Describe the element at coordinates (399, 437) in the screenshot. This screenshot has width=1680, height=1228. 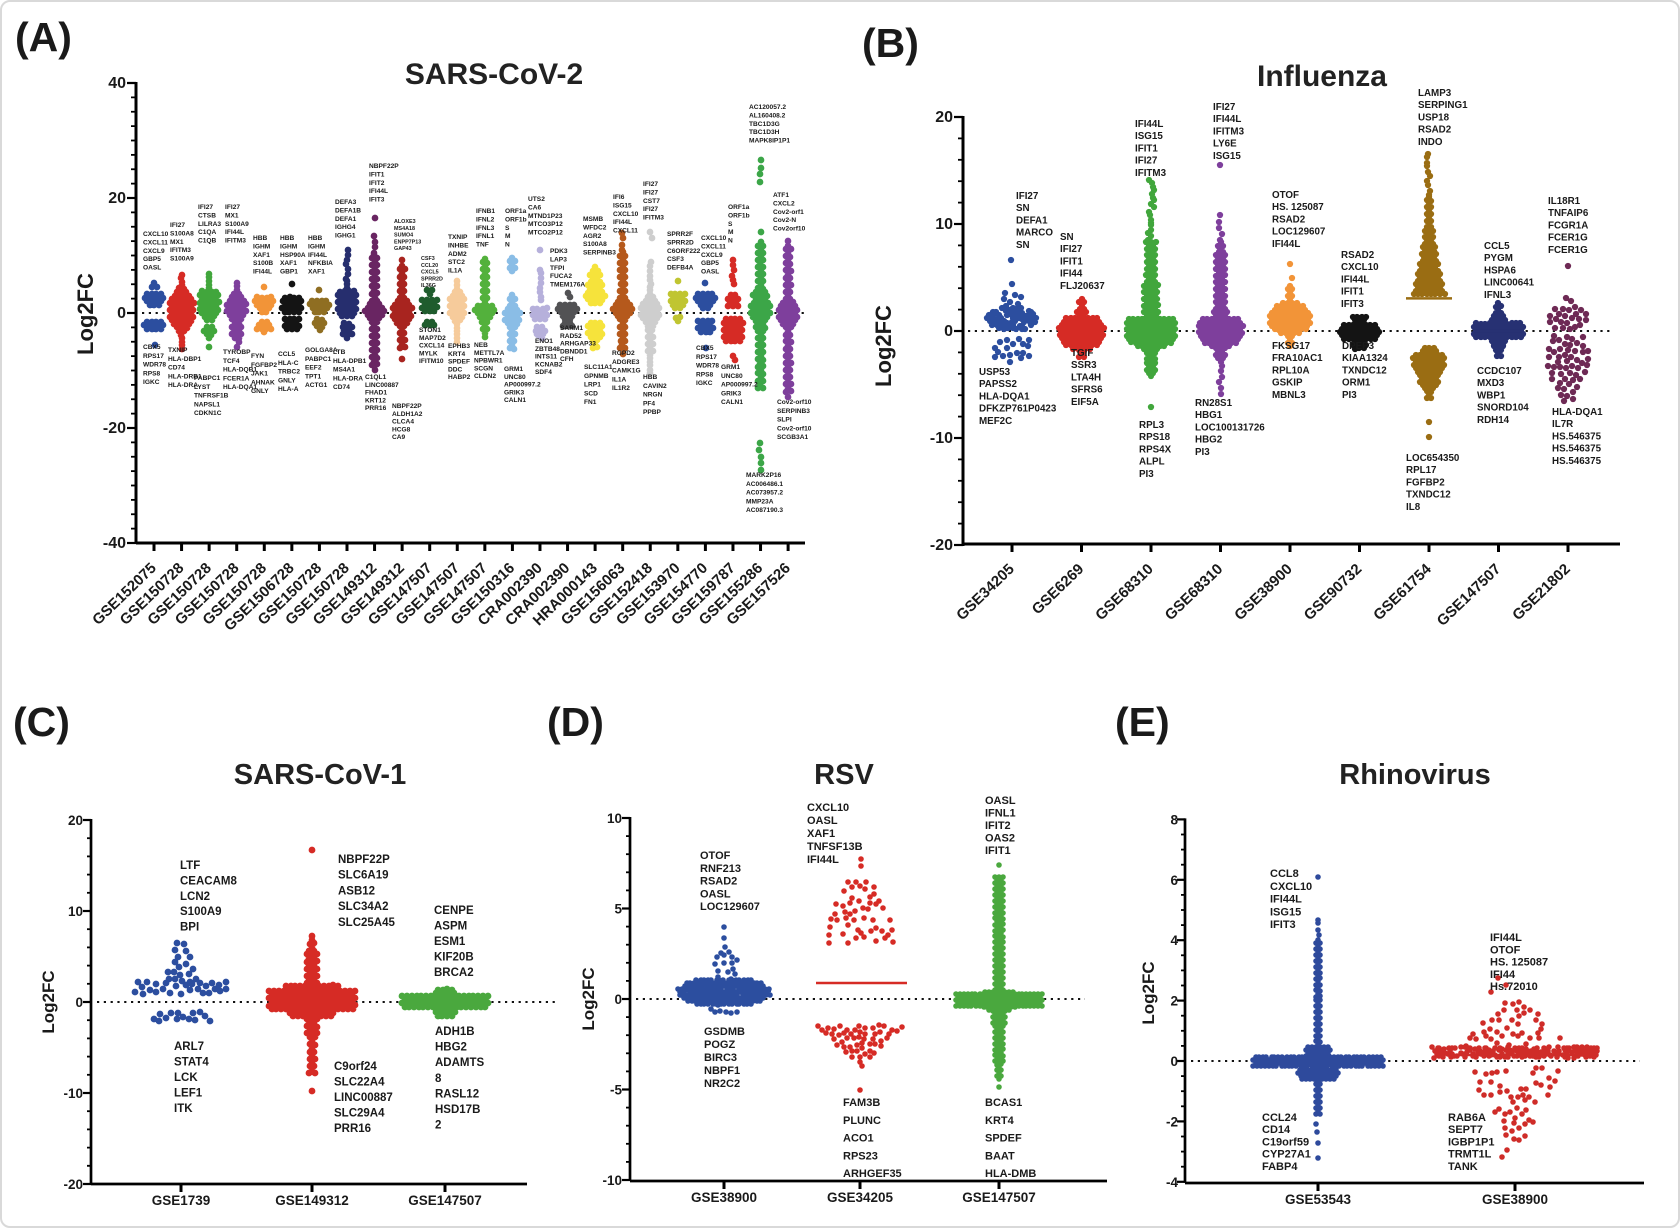
I see `svg-text: CA9` at that location.